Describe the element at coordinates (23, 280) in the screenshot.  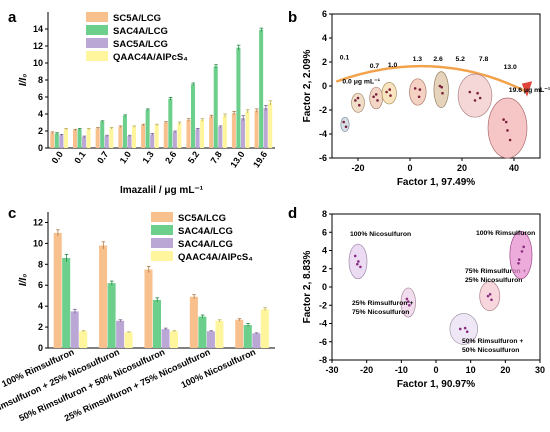
I see `y-axis-title: I/I₀` at that location.